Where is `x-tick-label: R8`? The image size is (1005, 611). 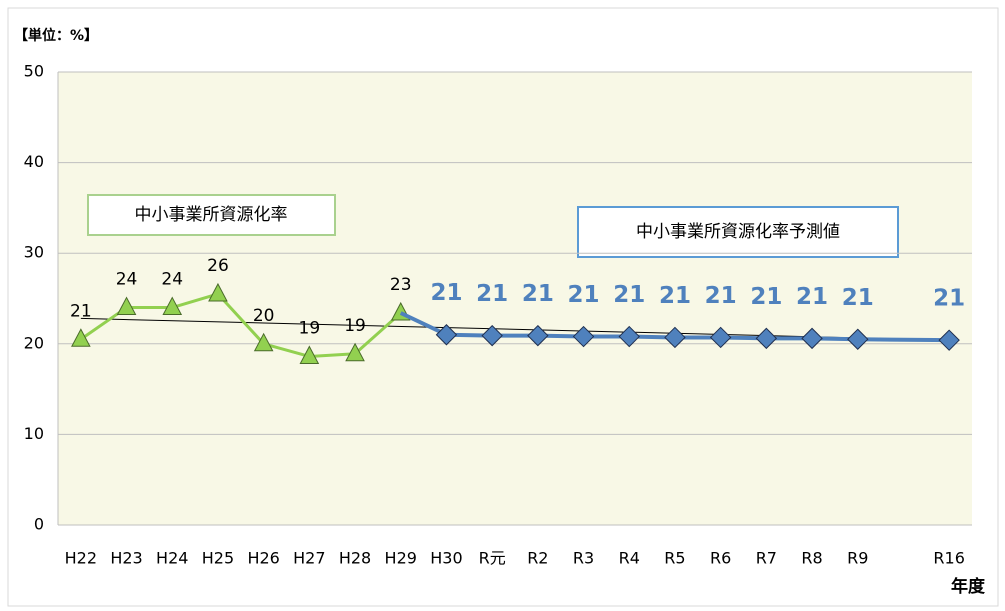 x-tick-label: R8 is located at coordinates (811, 558).